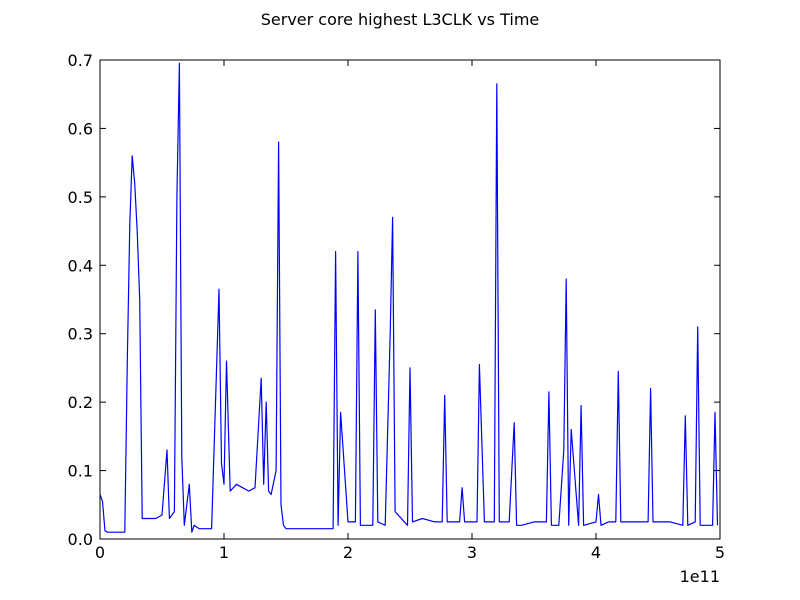  Describe the element at coordinates (80, 128) in the screenshot. I see `y-tick-label: 0.6` at that location.